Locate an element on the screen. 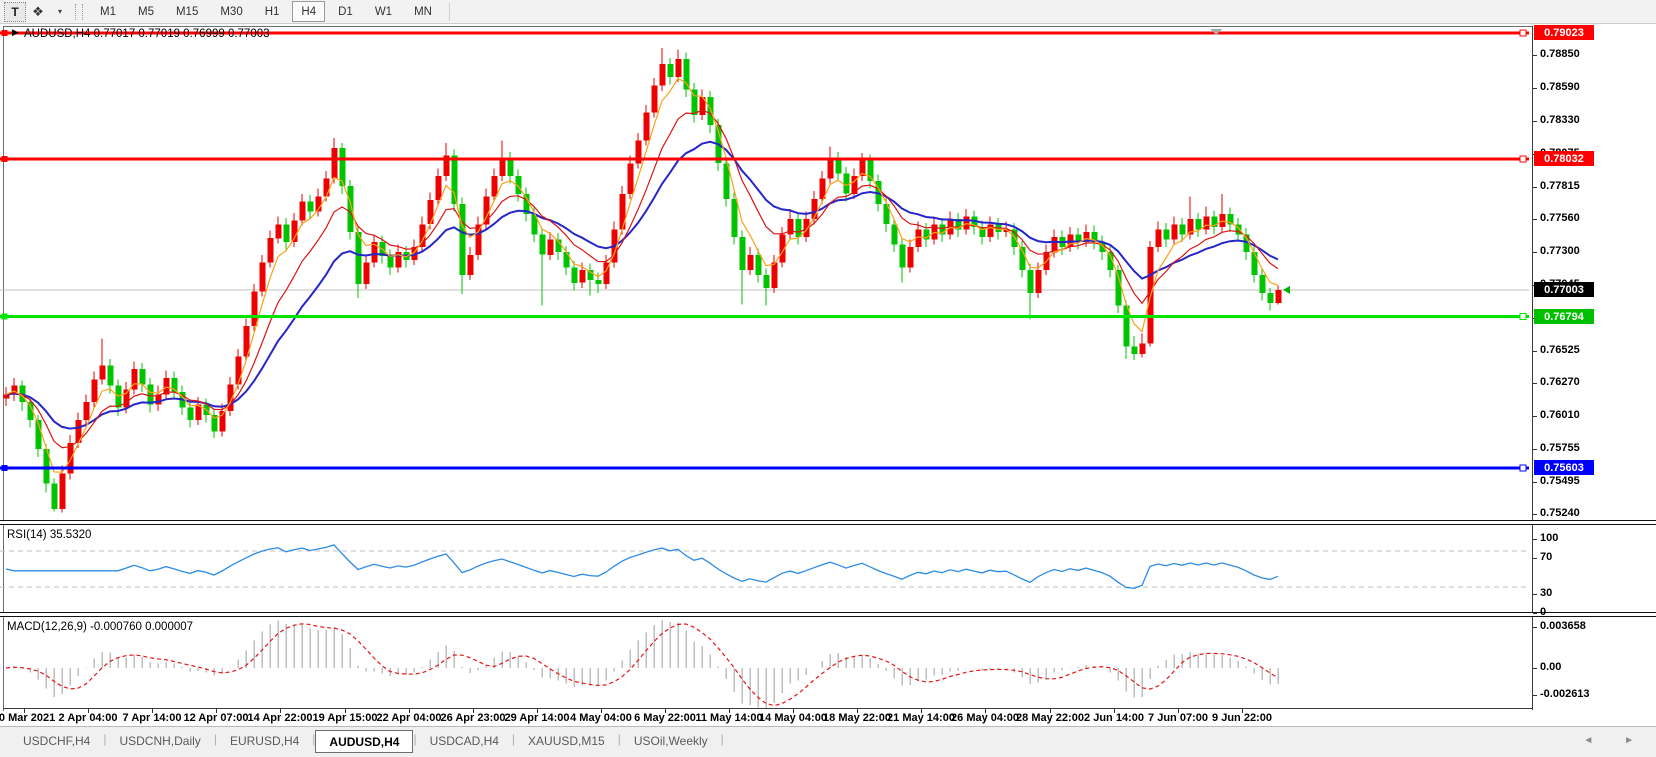 The width and height of the screenshot is (1656, 757). price-tick-label: 0.78590 is located at coordinates (1560, 87).